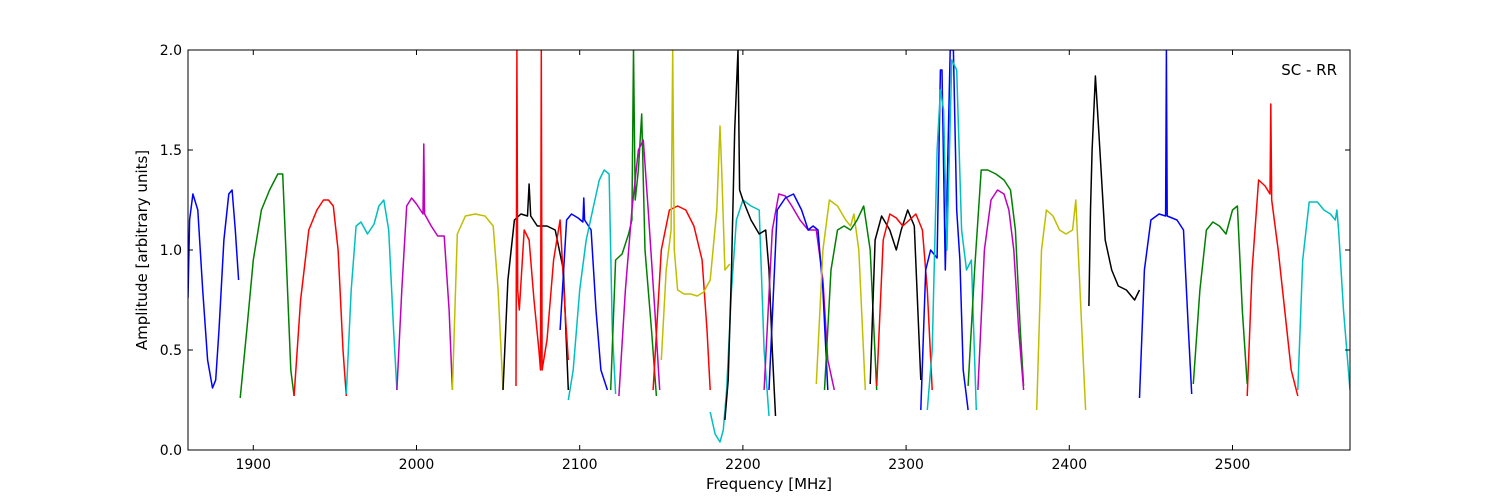 This screenshot has height=504, width=1500. What do you see at coordinates (580, 465) in the screenshot?
I see `x-tick-label: 2100` at bounding box center [580, 465].